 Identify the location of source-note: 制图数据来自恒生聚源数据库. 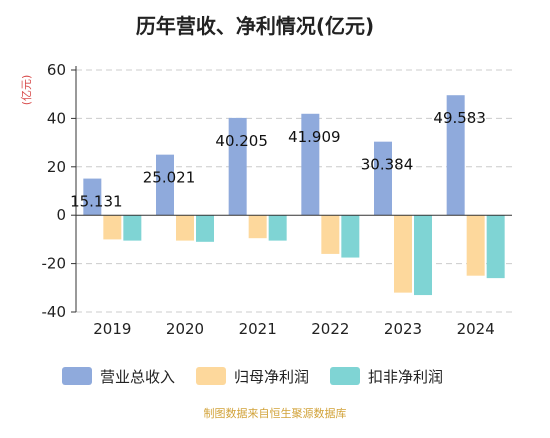
(275, 413).